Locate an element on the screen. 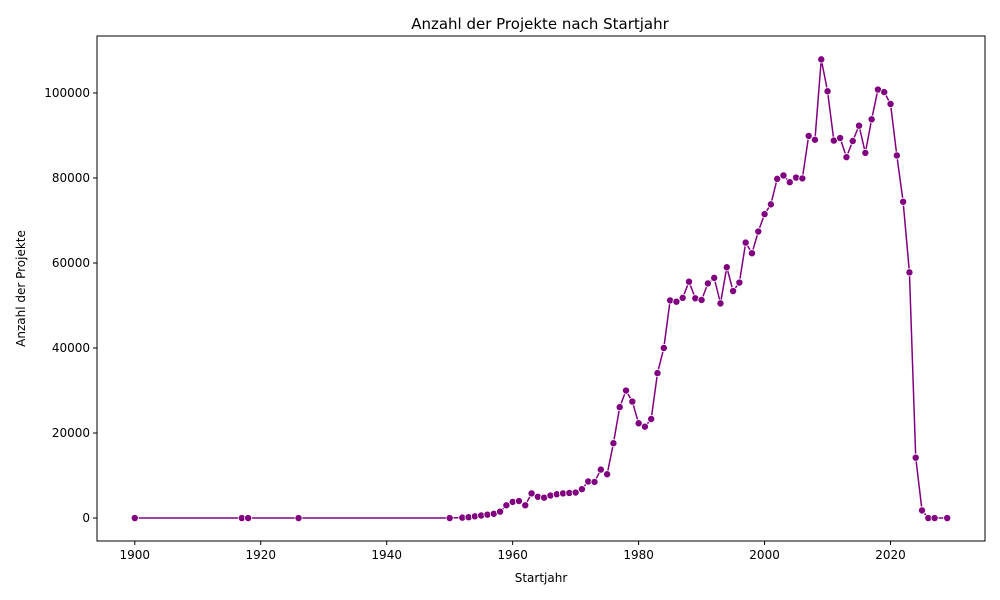 This screenshot has height=600, width=1000. x-tick-label: 1940 is located at coordinates (386, 555).